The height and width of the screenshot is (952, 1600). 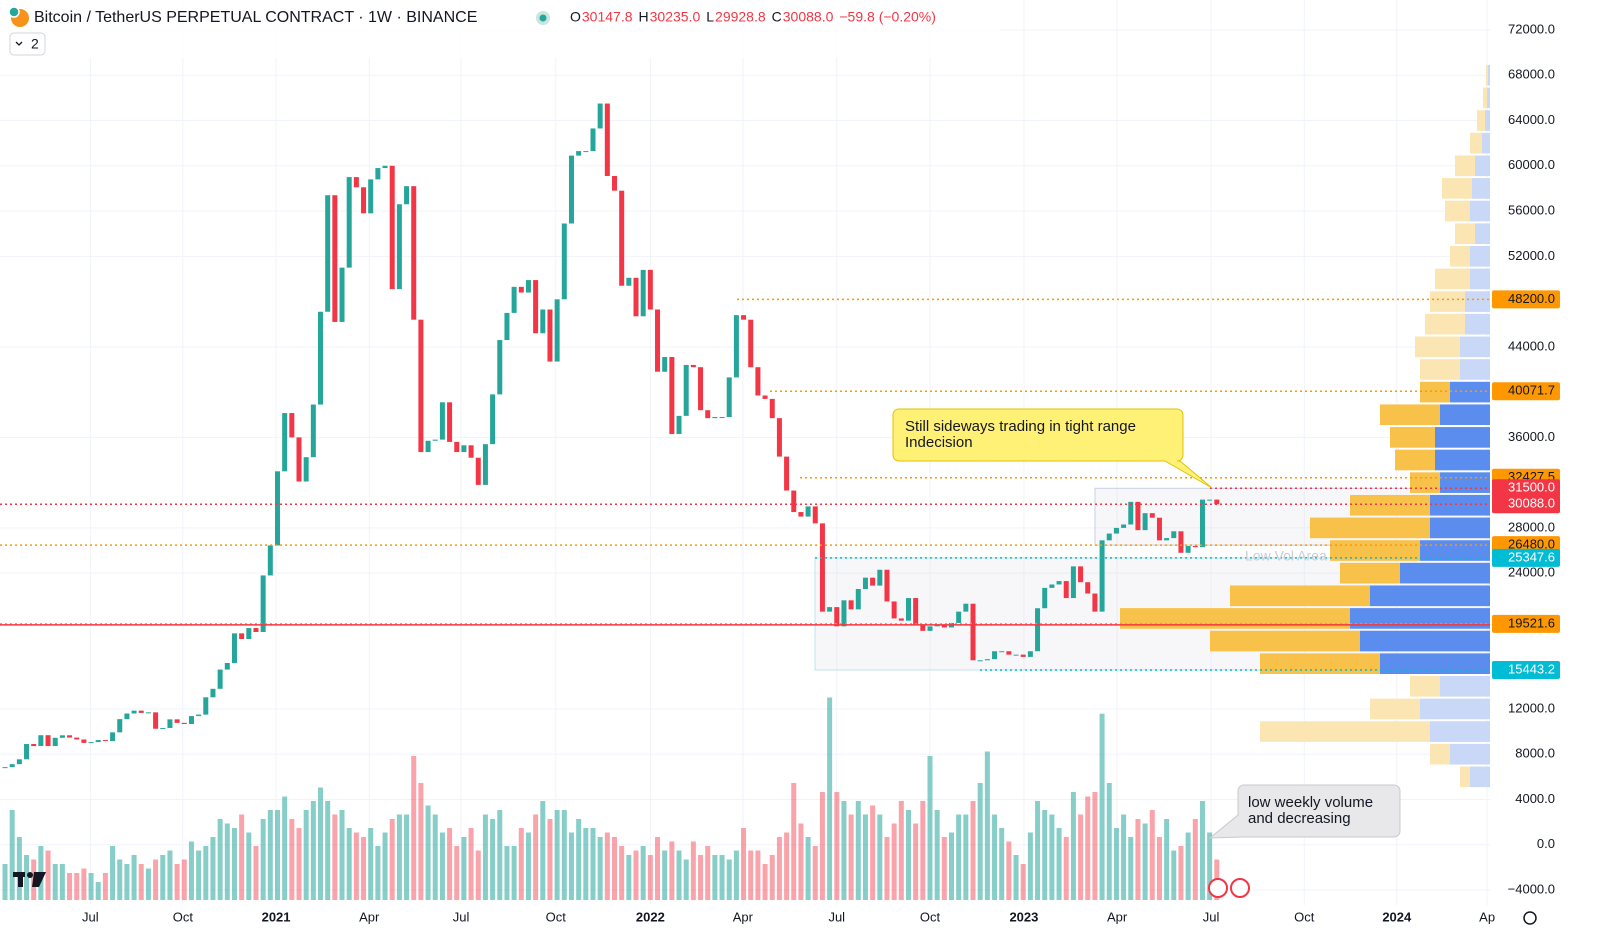 I want to click on x-tick-label: 2021, so click(x=276, y=916).